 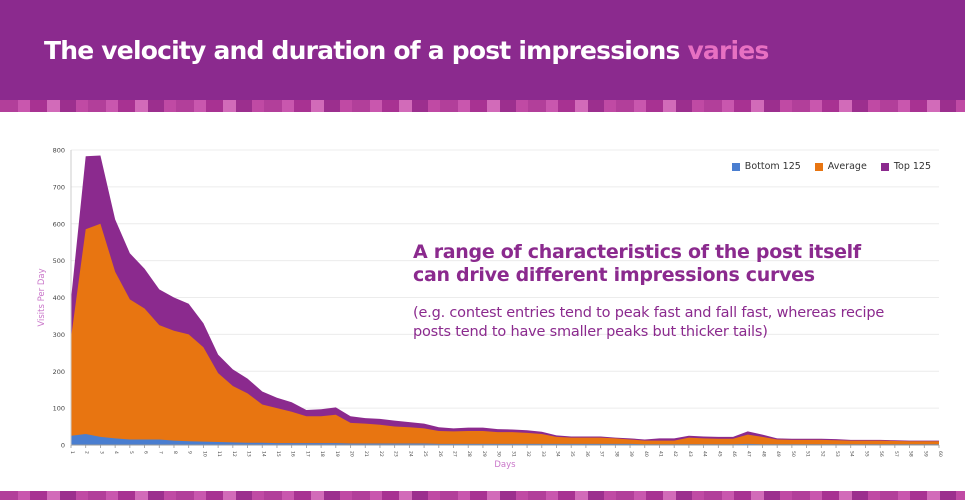 What do you see at coordinates (59, 335) in the screenshot?
I see `y-tick-label: 300` at bounding box center [59, 335].